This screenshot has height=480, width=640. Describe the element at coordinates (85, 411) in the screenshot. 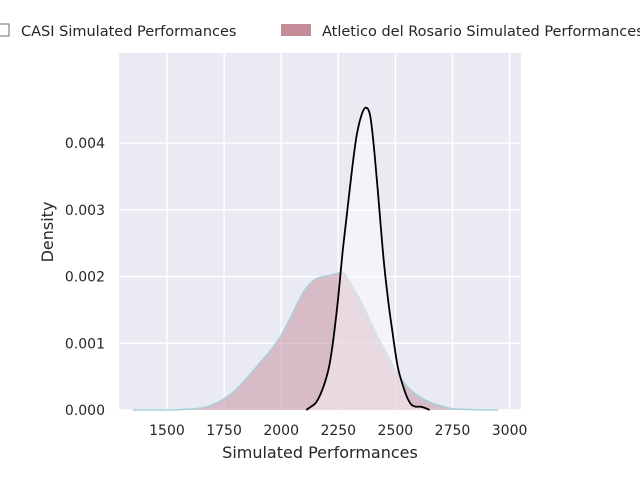

I see `y-tick-label: 0.000` at that location.